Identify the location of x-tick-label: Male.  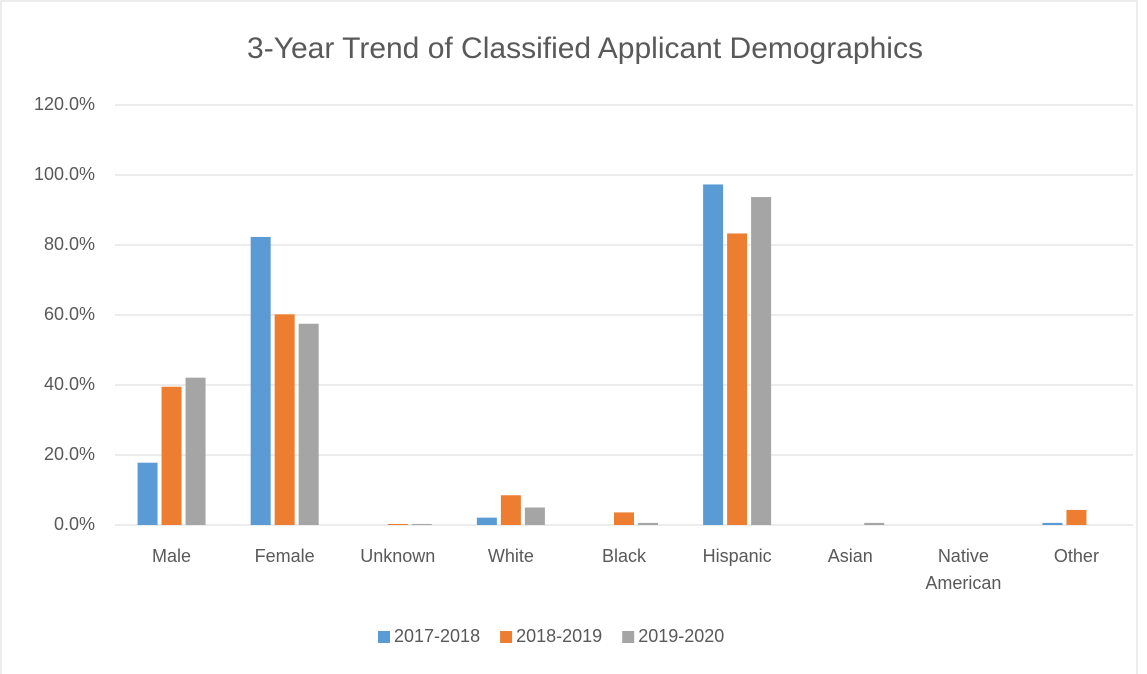
(172, 556).